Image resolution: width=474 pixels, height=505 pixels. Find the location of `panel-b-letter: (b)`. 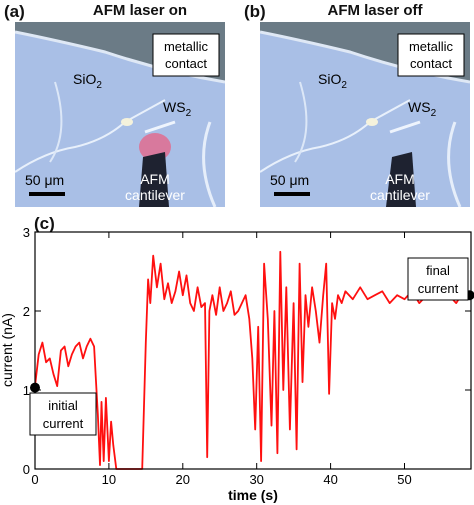

panel-b-letter: (b) is located at coordinates (255, 11).